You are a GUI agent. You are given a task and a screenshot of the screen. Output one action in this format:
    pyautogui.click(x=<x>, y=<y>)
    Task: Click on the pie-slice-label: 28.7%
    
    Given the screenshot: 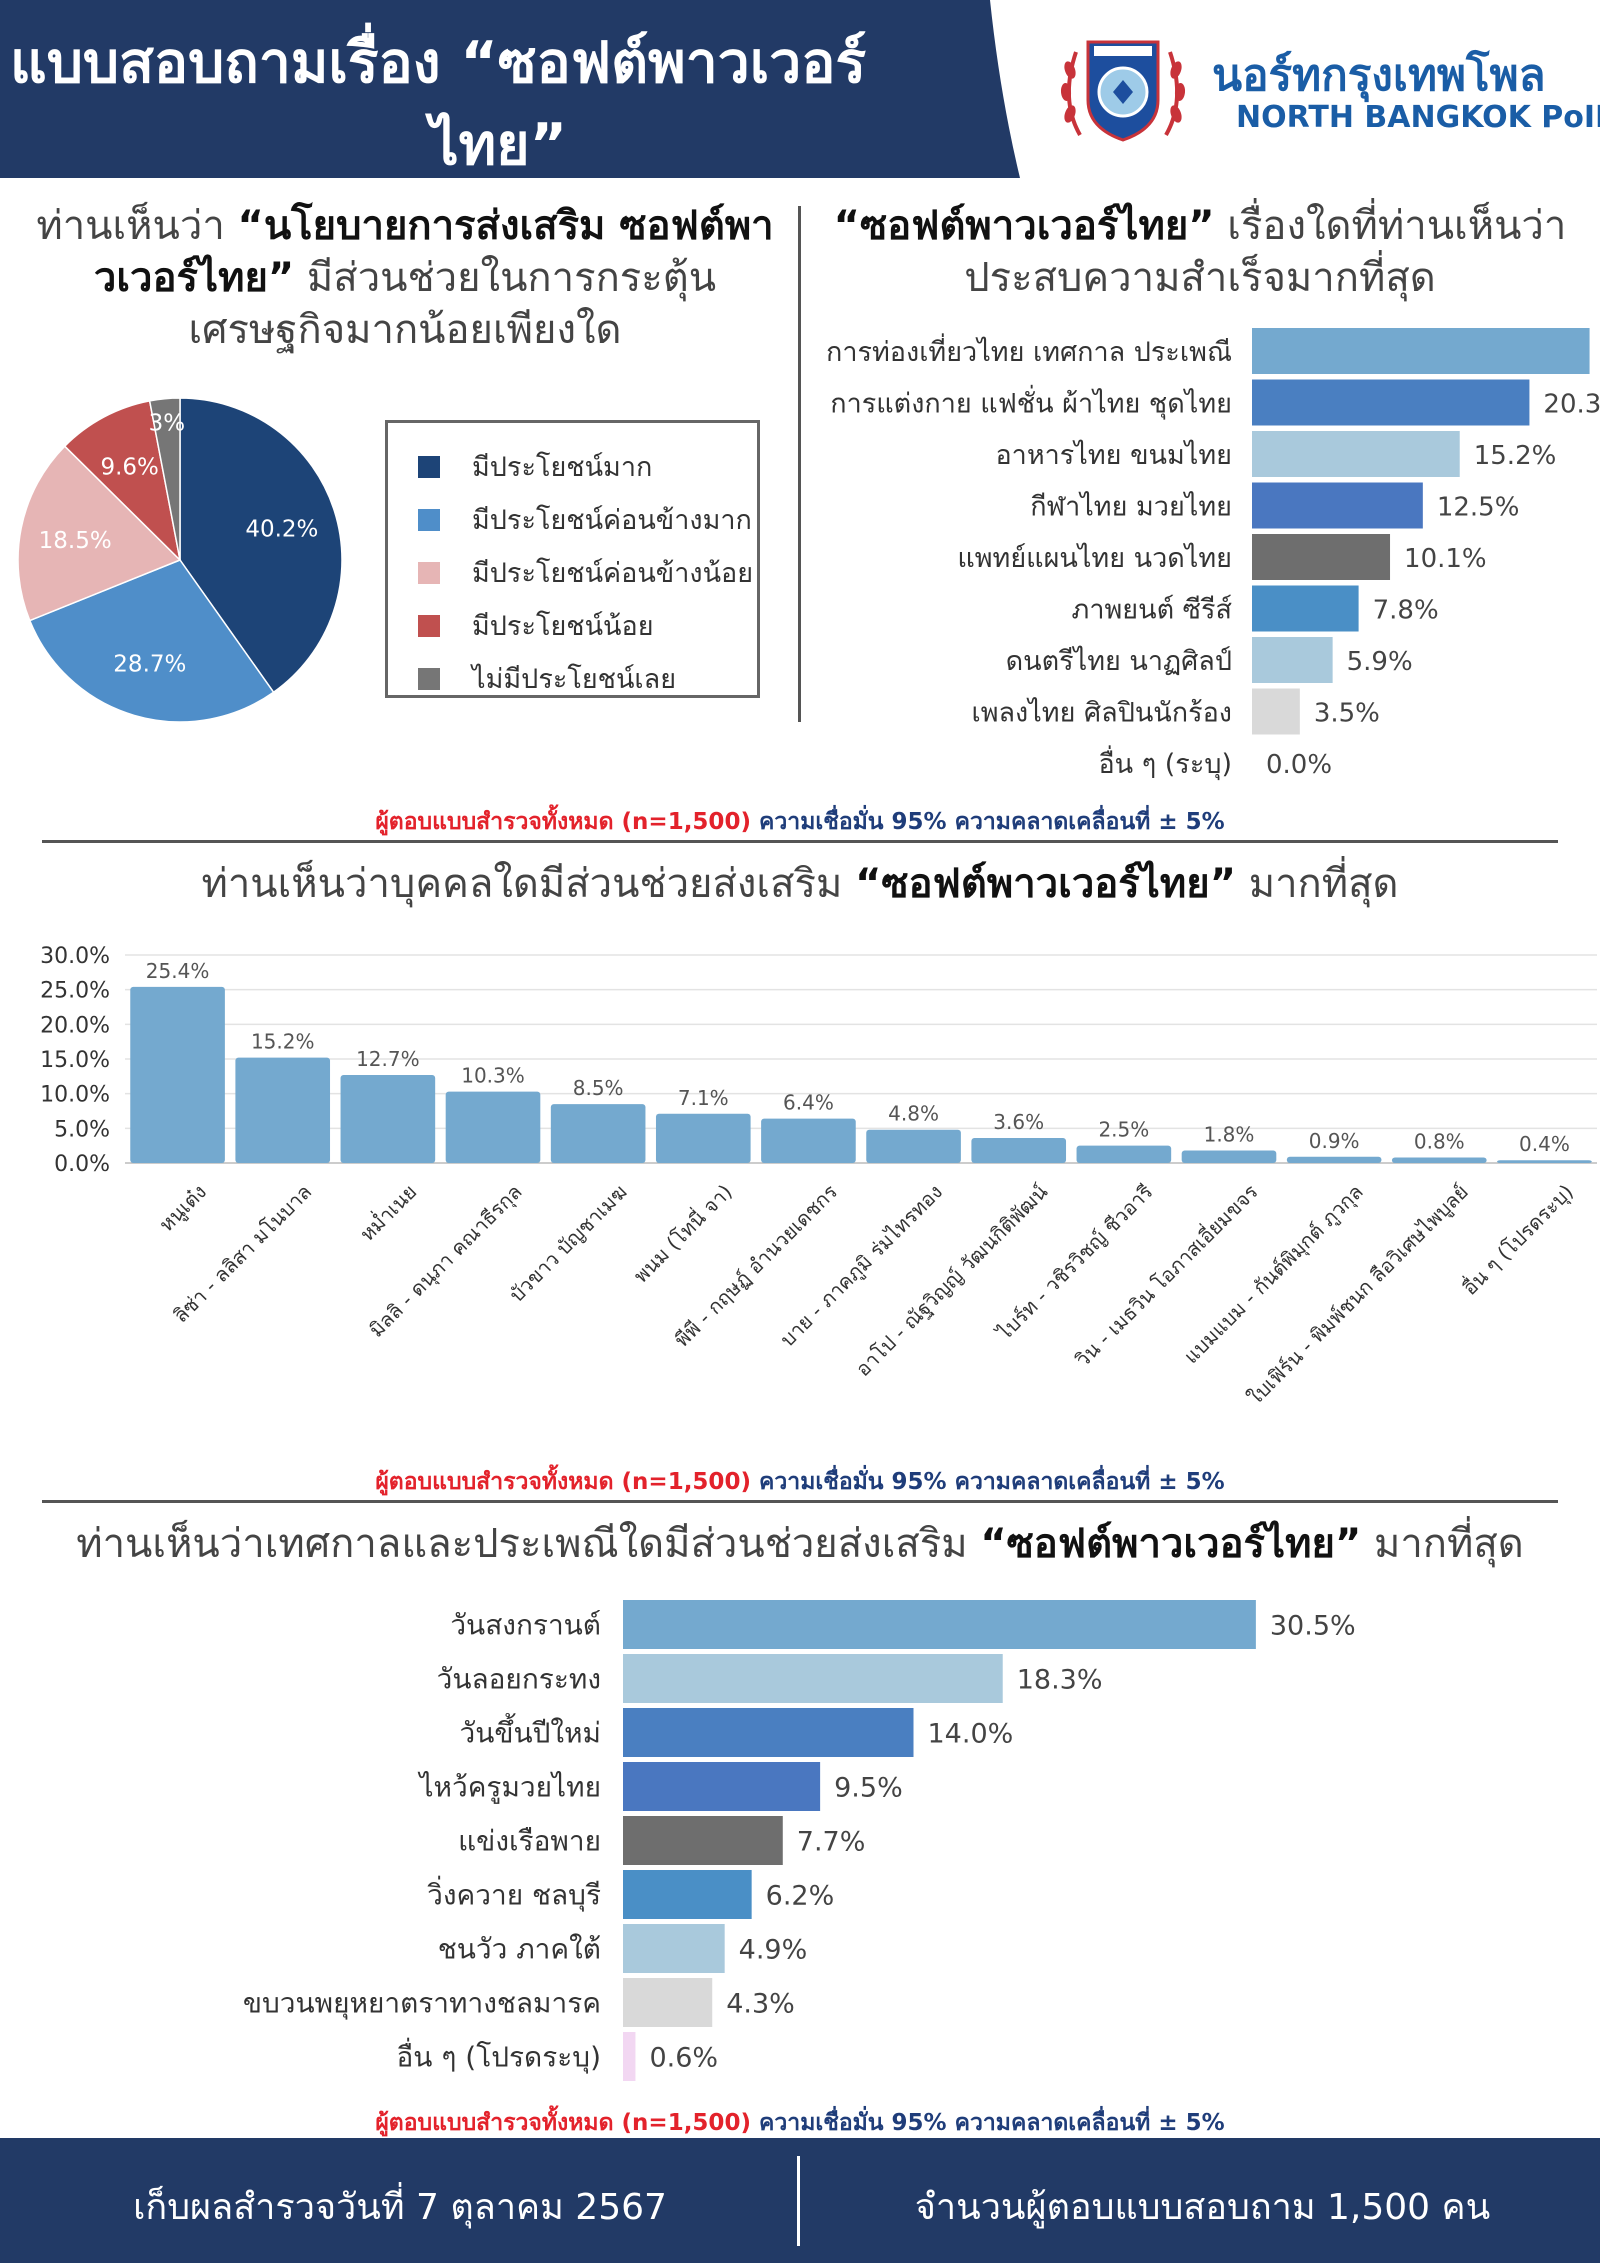 What is the action you would take?
    pyautogui.click(x=149, y=665)
    